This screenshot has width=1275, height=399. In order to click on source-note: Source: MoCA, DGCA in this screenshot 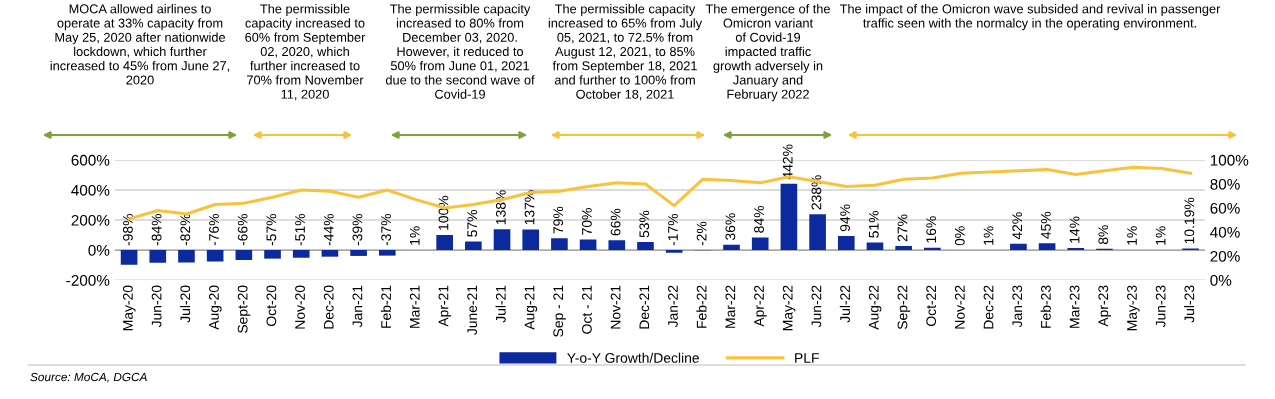, I will do `click(88, 377)`.